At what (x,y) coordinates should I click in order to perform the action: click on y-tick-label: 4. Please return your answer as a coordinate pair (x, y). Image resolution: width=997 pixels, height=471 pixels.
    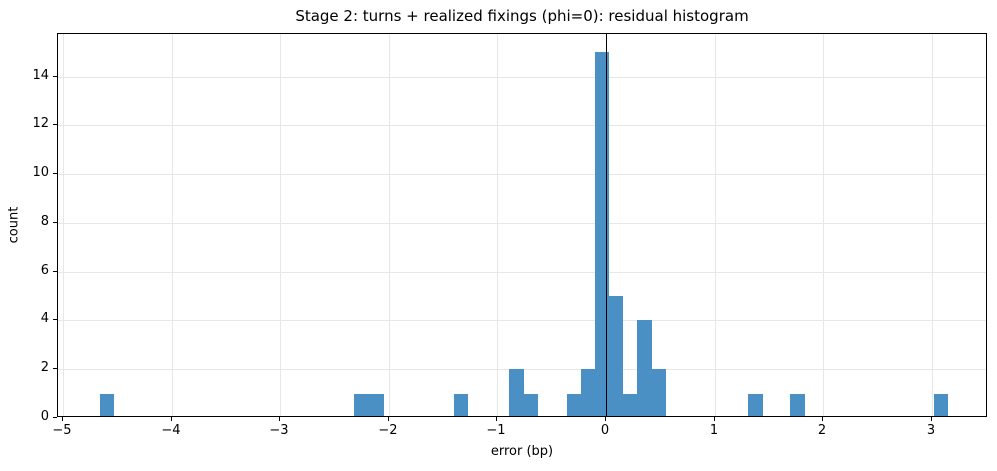
    Looking at the image, I should click on (44, 318).